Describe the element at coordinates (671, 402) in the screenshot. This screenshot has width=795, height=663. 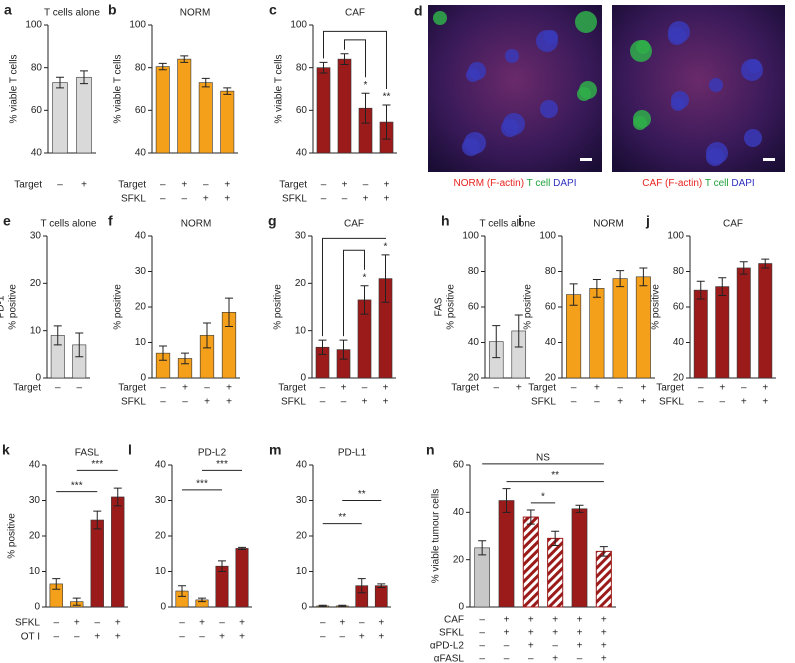
I see `row-label: SFKL` at that location.